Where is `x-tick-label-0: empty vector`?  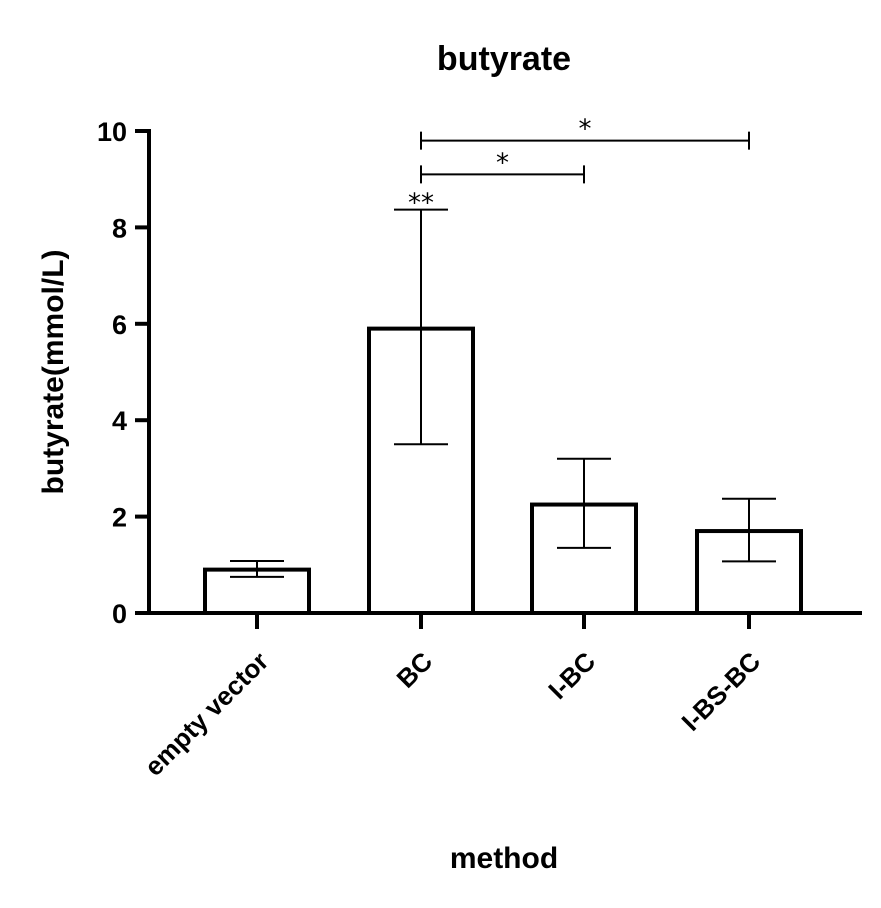 x-tick-label-0: empty vector is located at coordinates (207, 714).